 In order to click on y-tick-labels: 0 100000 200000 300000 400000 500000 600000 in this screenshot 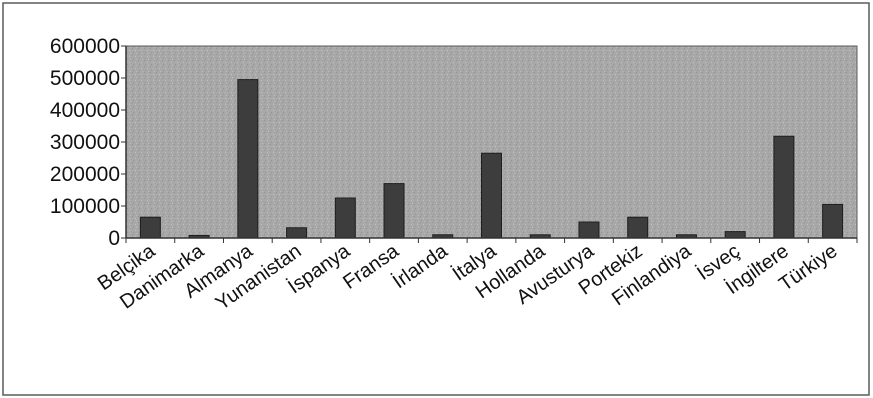, I will do `click(85, 142)`.